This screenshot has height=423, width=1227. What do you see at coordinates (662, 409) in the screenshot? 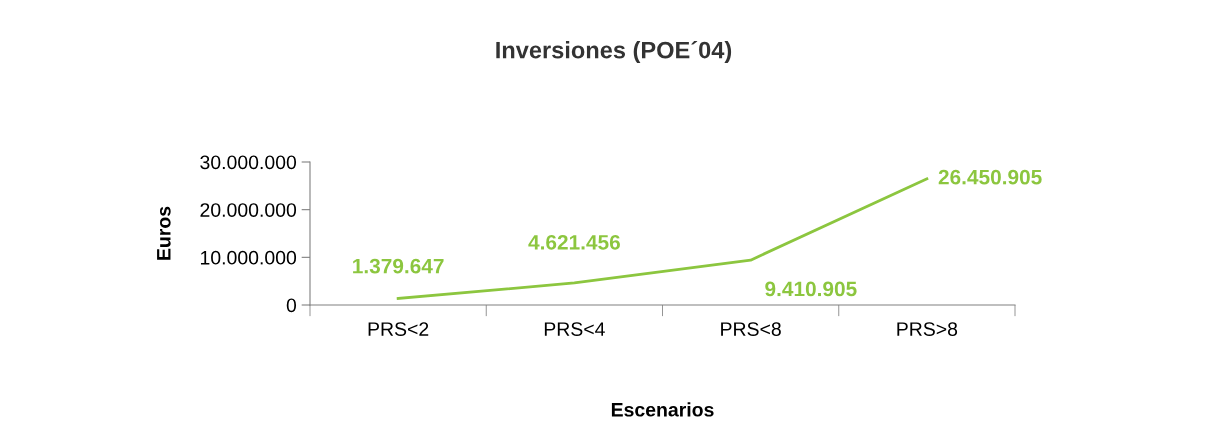
I see `x-axis-title: Escenarios` at bounding box center [662, 409].